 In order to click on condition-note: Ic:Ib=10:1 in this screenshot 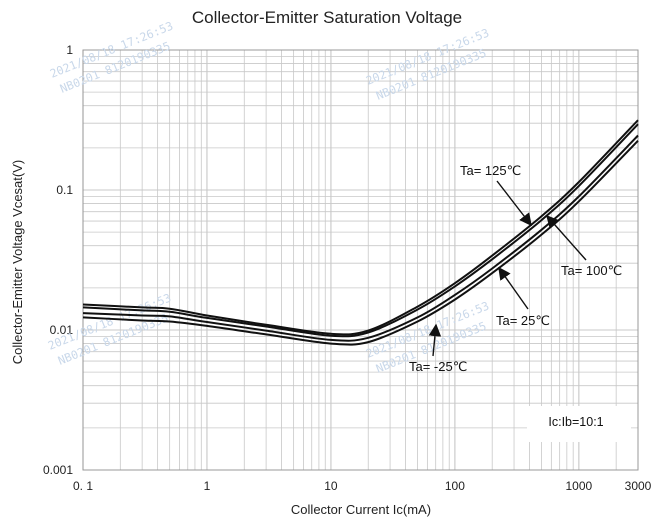, I will do `click(575, 422)`.